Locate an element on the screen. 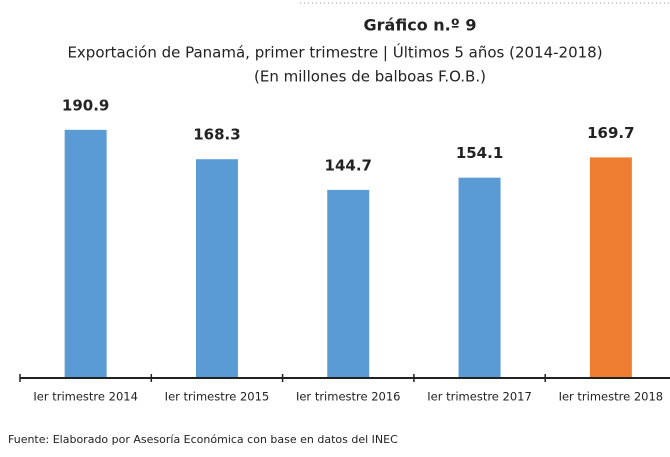  data-label: 168.3 is located at coordinates (216, 135).